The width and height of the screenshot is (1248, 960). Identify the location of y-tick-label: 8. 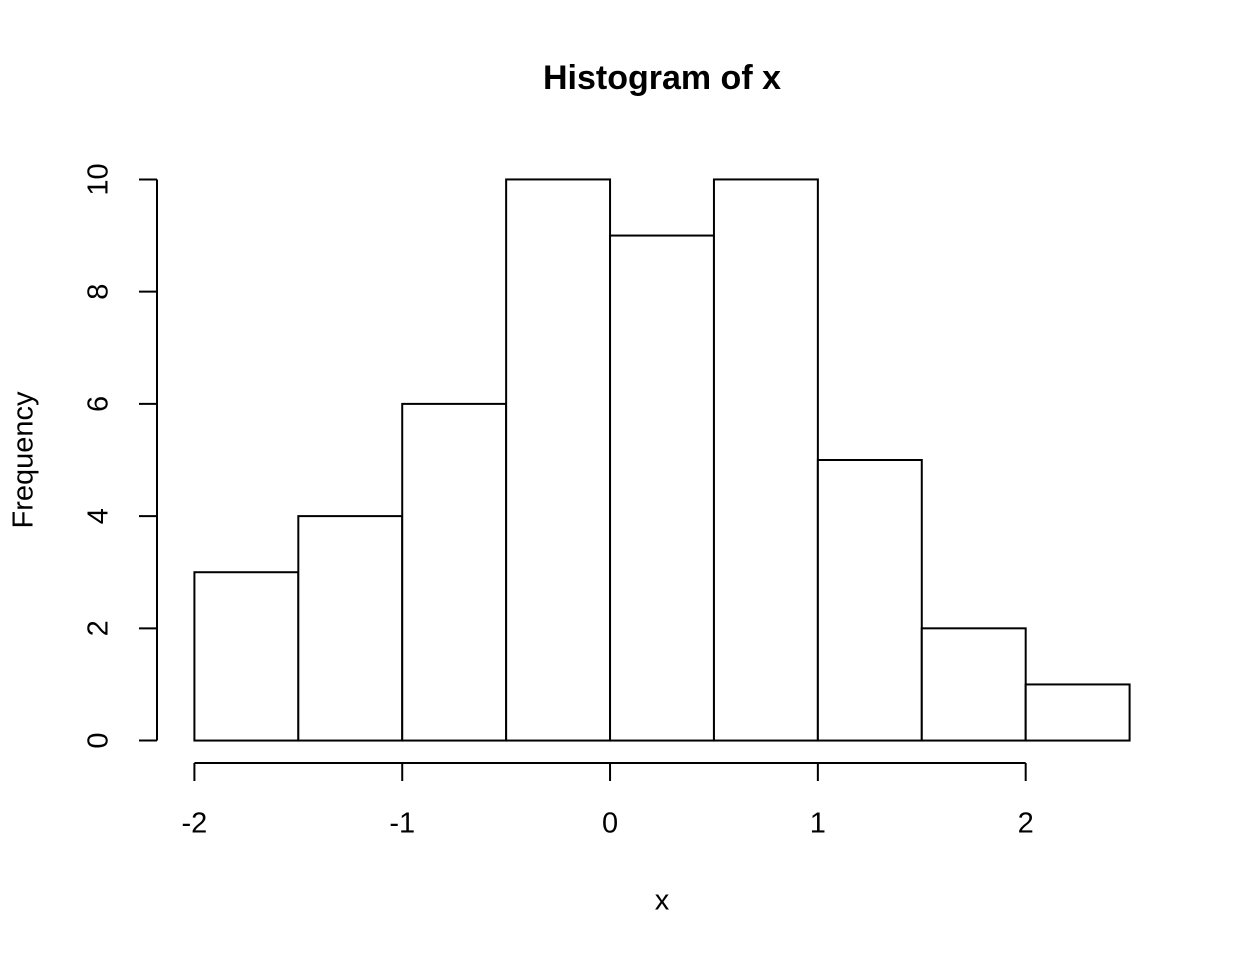
(99, 292).